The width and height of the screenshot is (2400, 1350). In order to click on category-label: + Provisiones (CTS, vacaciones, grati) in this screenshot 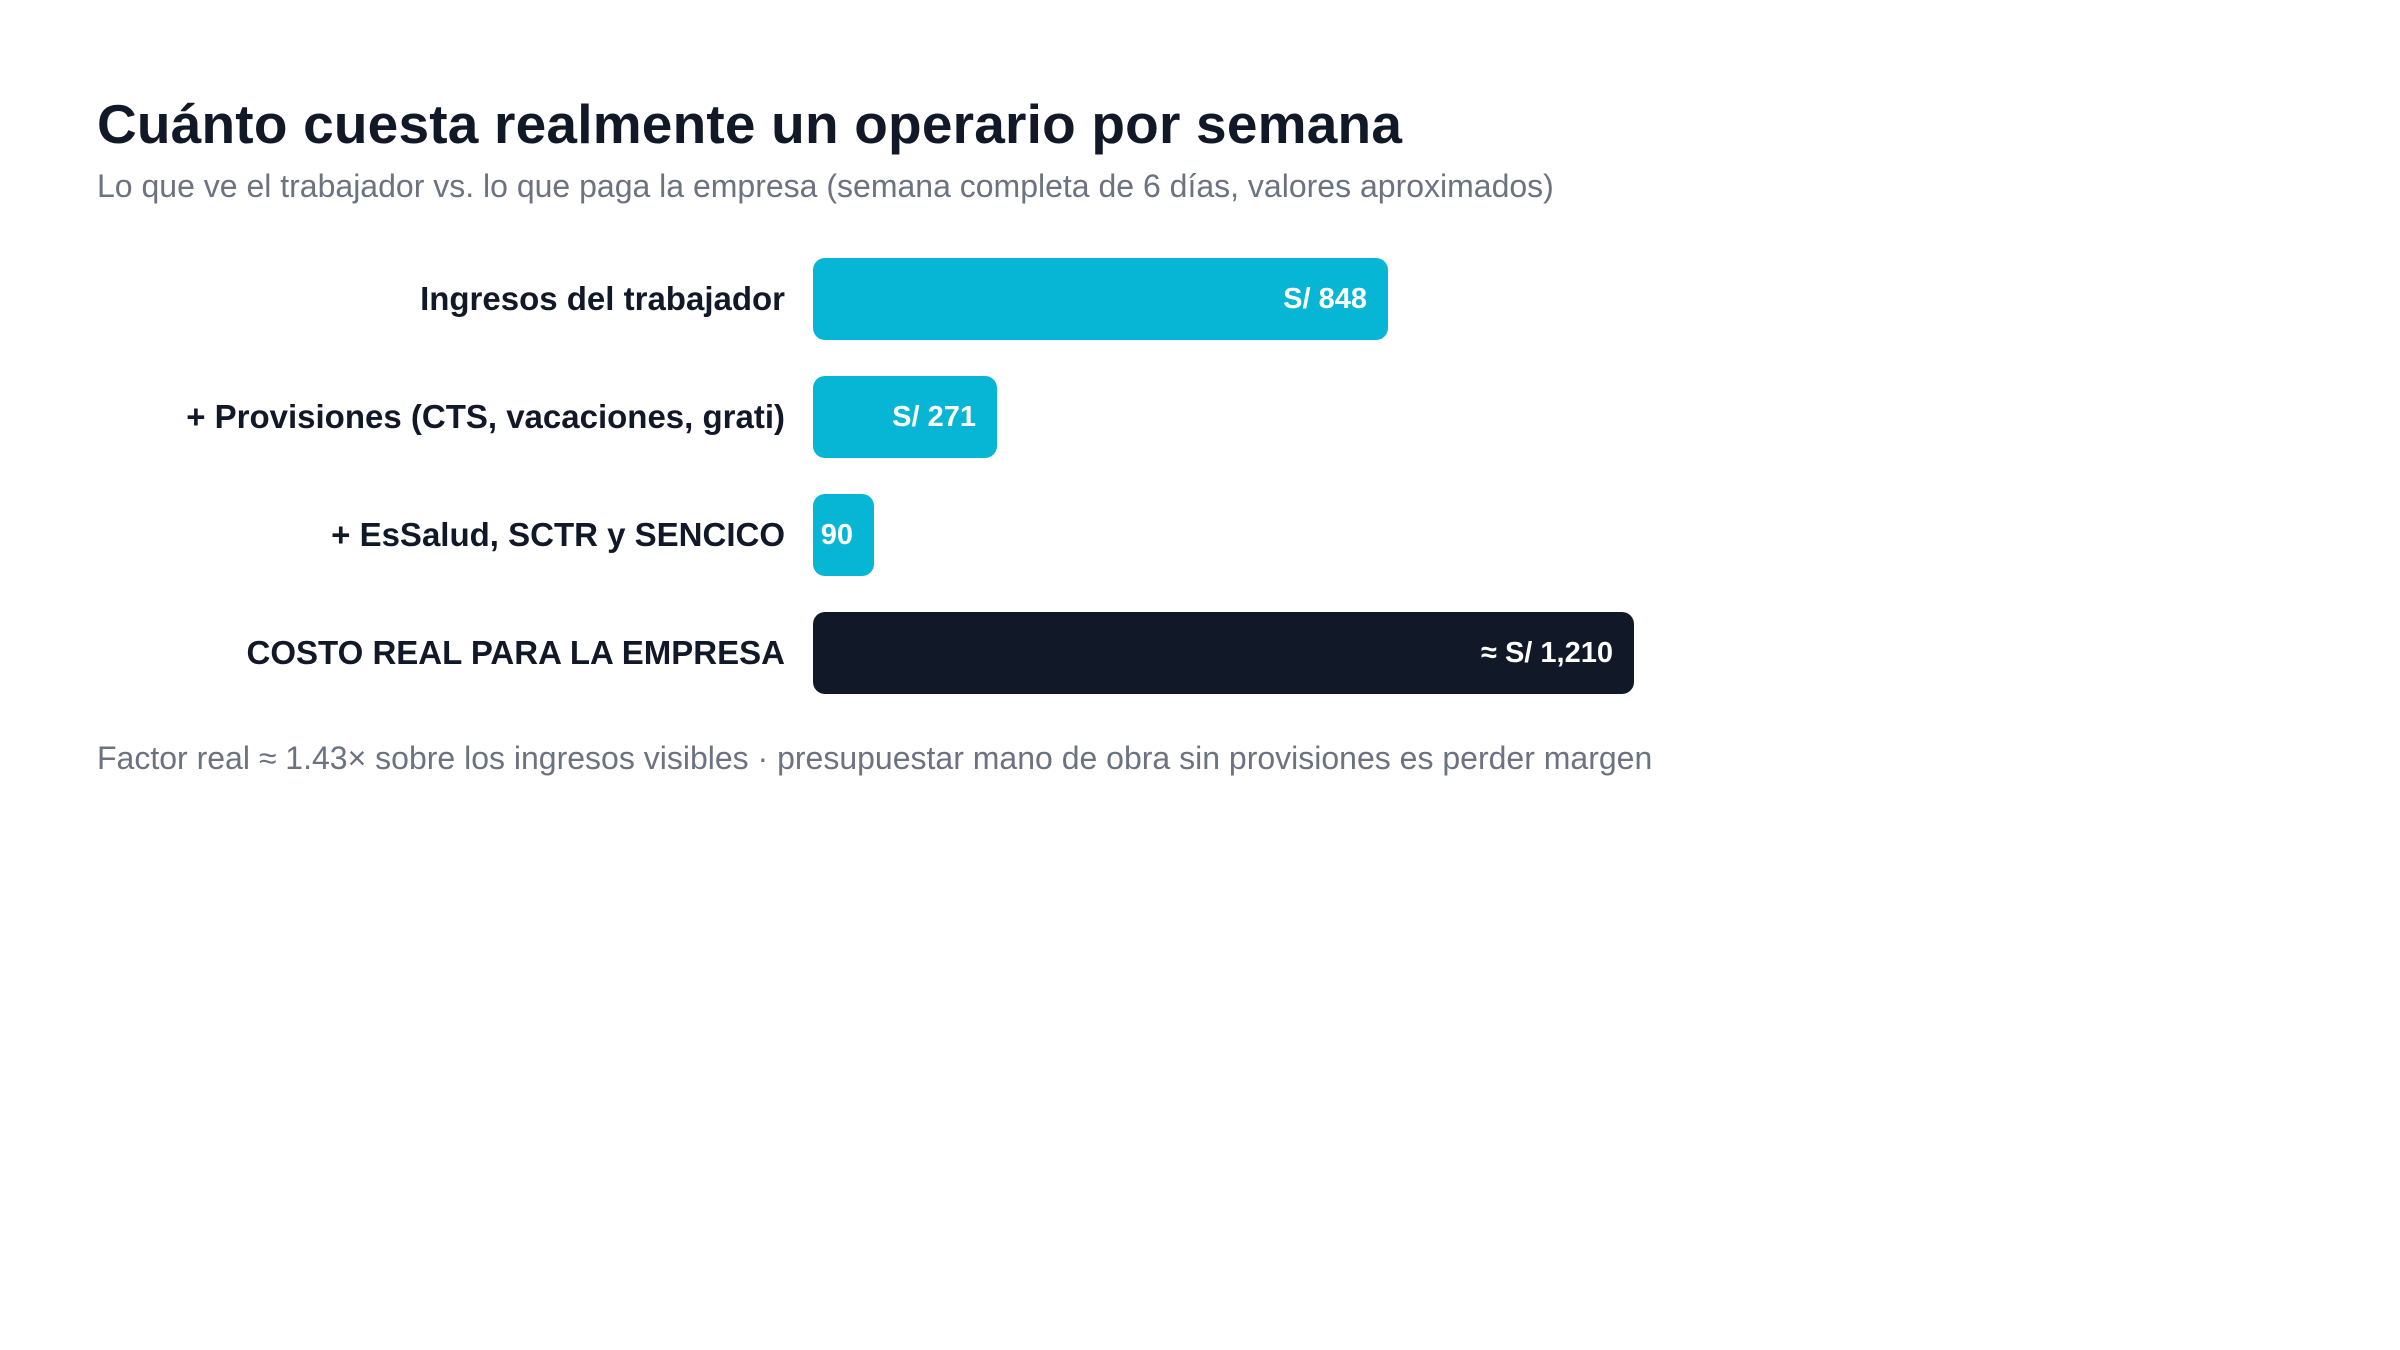, I will do `click(485, 416)`.